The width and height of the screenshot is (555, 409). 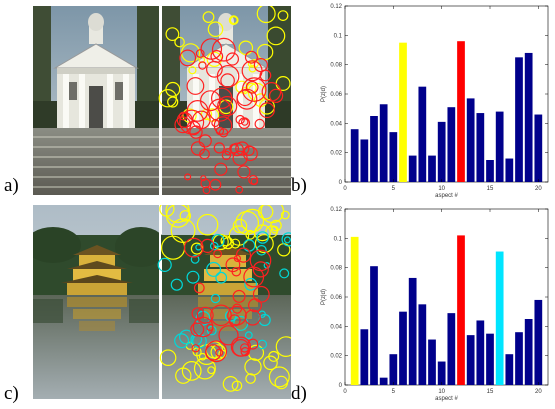 What do you see at coordinates (324, 297) in the screenshot?
I see `y-axis-label: P(z|d)` at bounding box center [324, 297].